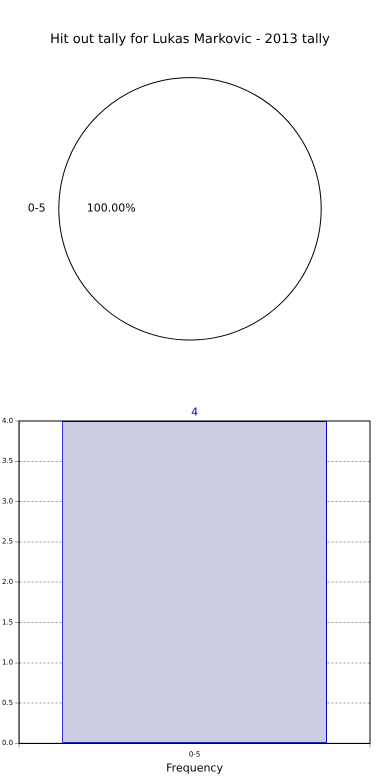 The height and width of the screenshot is (780, 390). I want to click on slice-label: 0-5, so click(37, 208).